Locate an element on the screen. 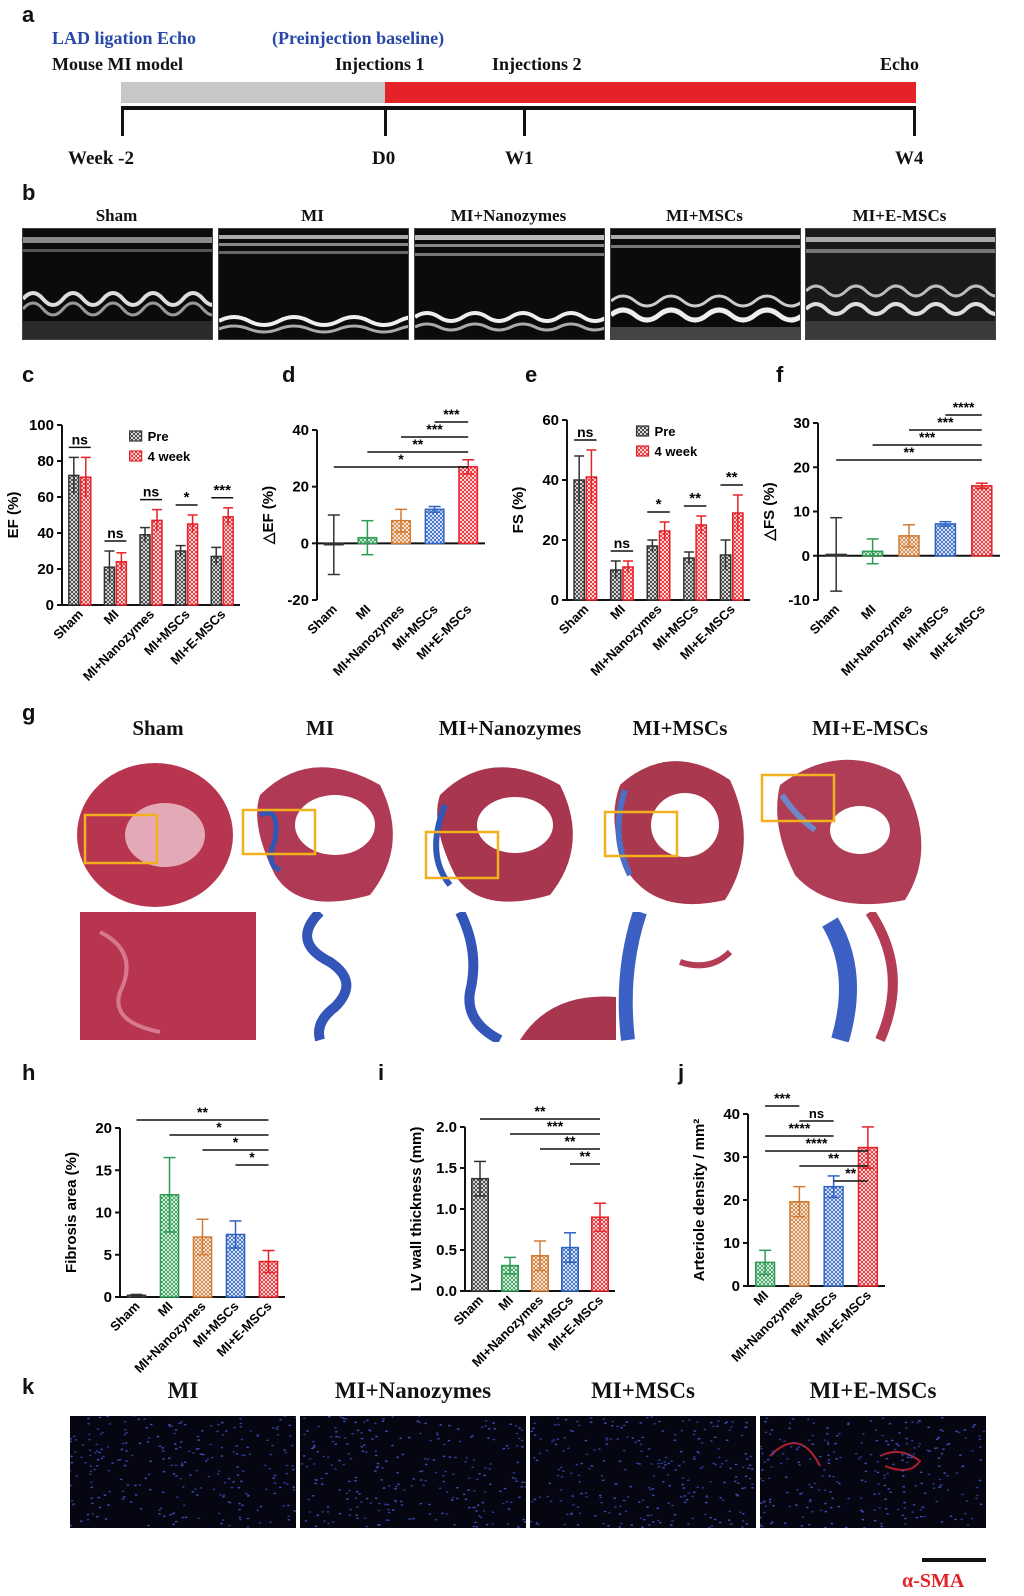  histology-heart-sections is located at coordinates (499, 833).